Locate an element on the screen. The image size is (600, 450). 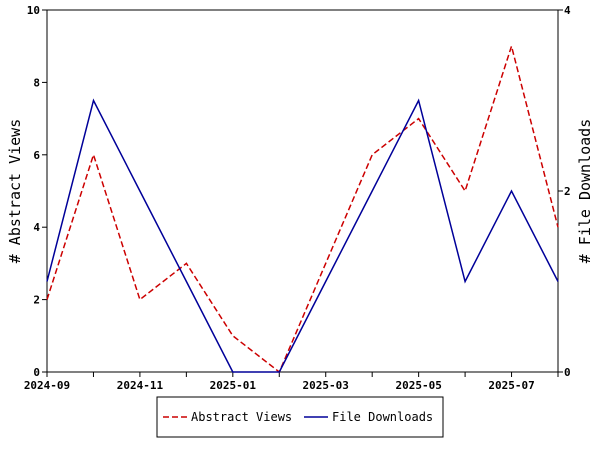
legend-box is located at coordinates (300, 417).